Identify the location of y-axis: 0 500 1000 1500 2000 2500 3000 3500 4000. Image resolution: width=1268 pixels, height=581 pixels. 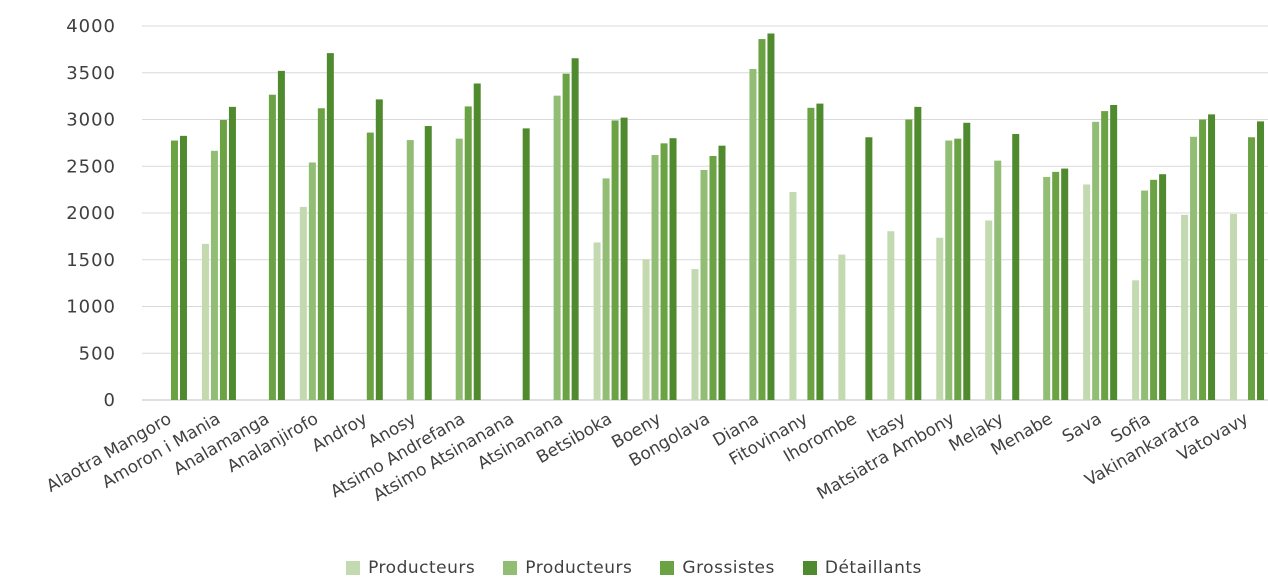
(91, 213).